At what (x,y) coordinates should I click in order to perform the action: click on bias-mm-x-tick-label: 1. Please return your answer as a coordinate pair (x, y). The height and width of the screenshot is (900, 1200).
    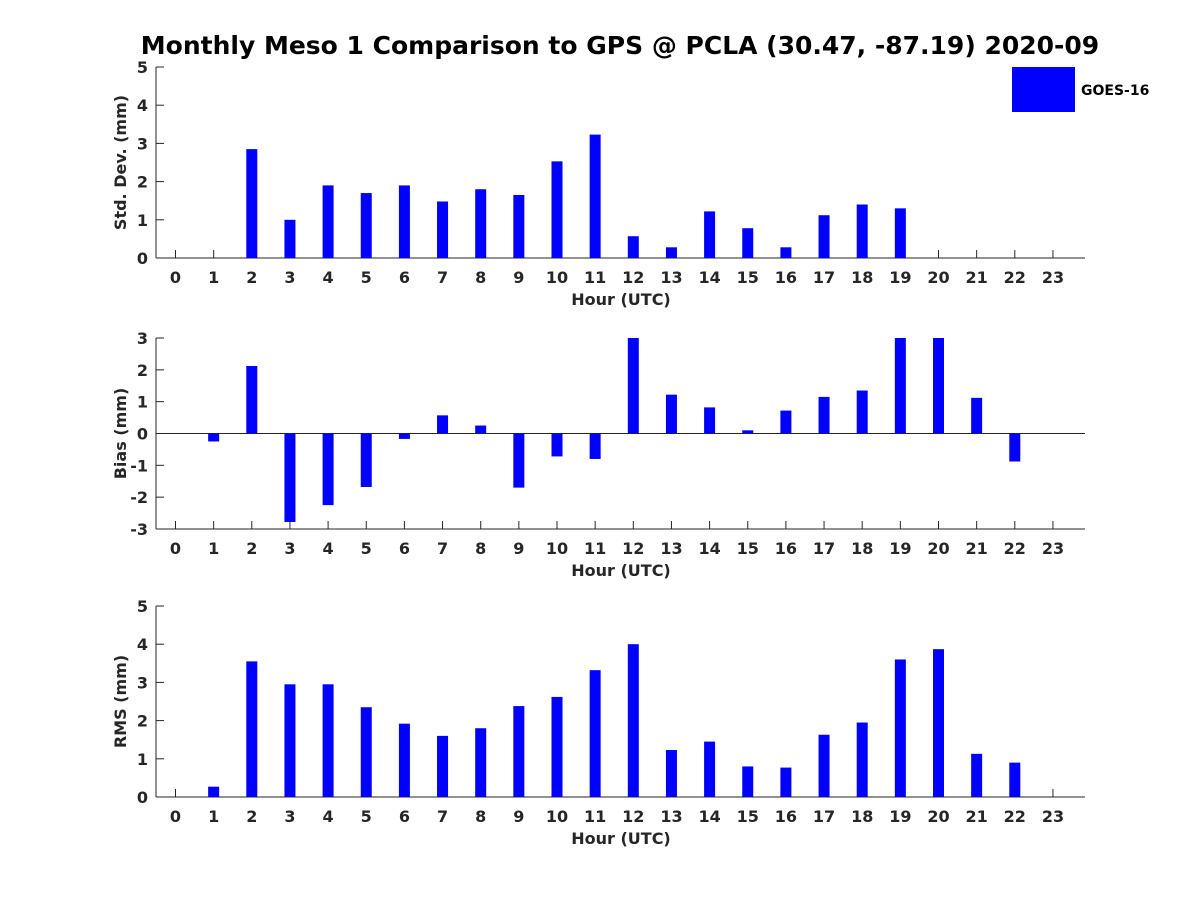
    Looking at the image, I should click on (213, 548).